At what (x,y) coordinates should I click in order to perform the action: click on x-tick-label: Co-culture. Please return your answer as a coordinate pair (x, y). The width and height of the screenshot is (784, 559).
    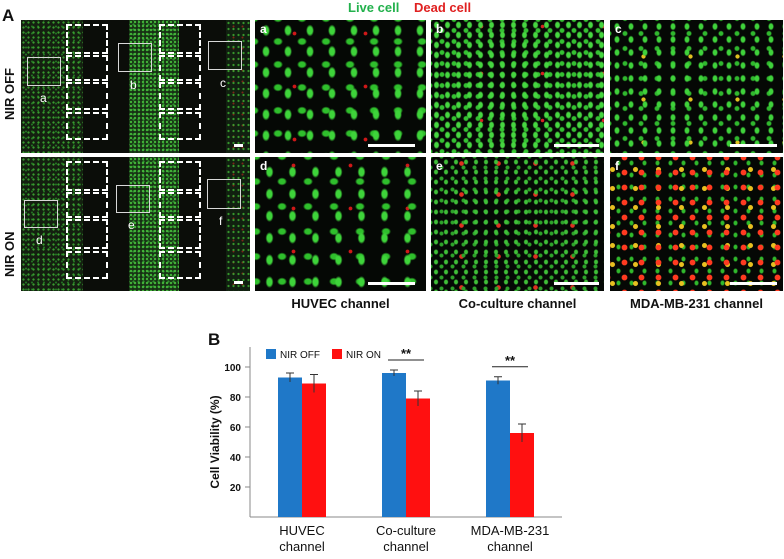
    Looking at the image, I should click on (406, 530).